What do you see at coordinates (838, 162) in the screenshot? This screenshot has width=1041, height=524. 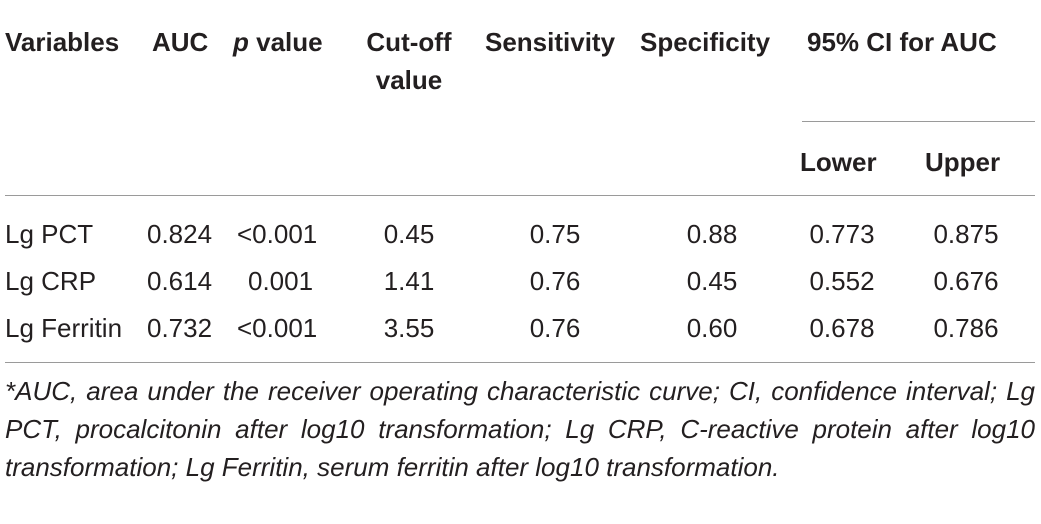 I see `header-lower: Lower` at bounding box center [838, 162].